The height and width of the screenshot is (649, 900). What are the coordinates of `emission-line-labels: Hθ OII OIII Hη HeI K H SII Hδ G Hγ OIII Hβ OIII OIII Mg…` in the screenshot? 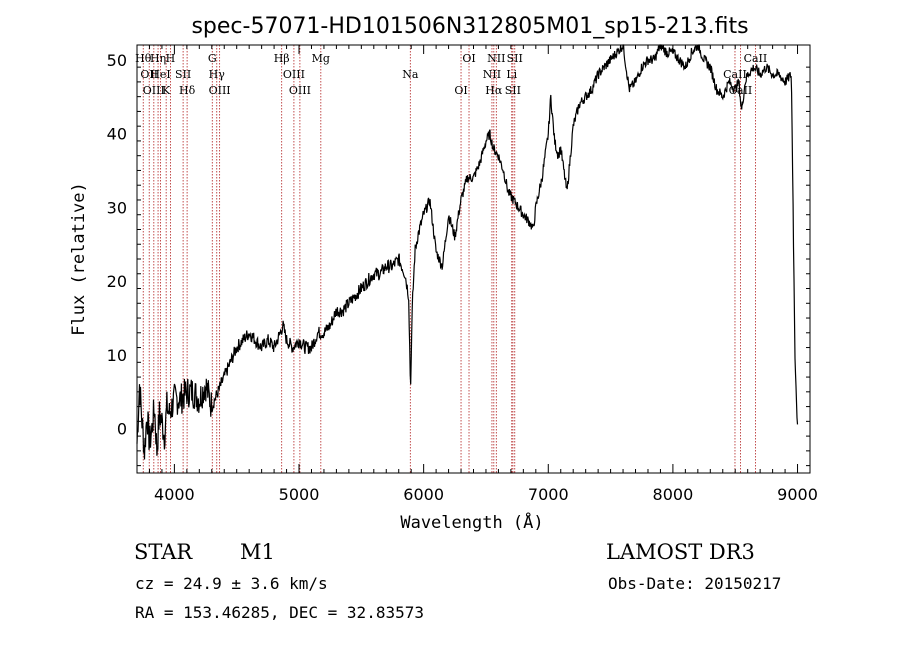 It's located at (451, 74).